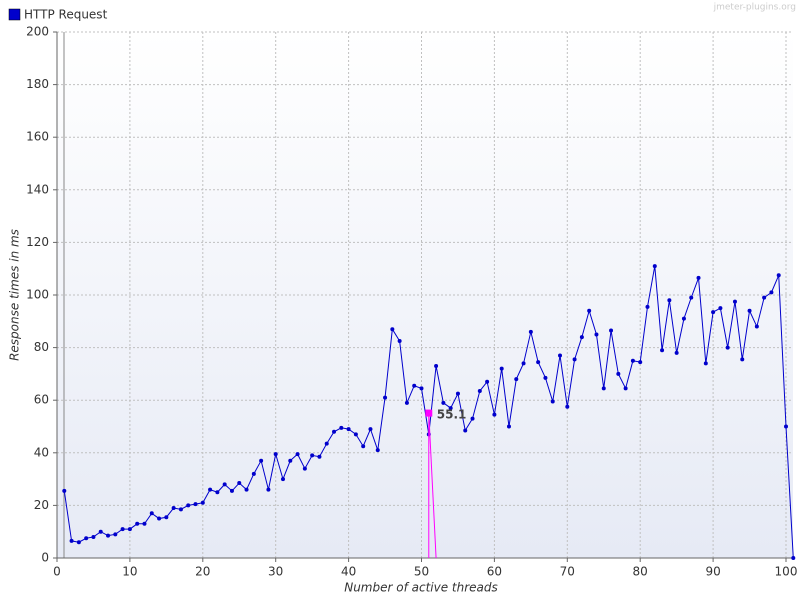 The height and width of the screenshot is (600, 800). Describe the element at coordinates (37, 32) in the screenshot. I see `y-tick-label: 200` at that location.